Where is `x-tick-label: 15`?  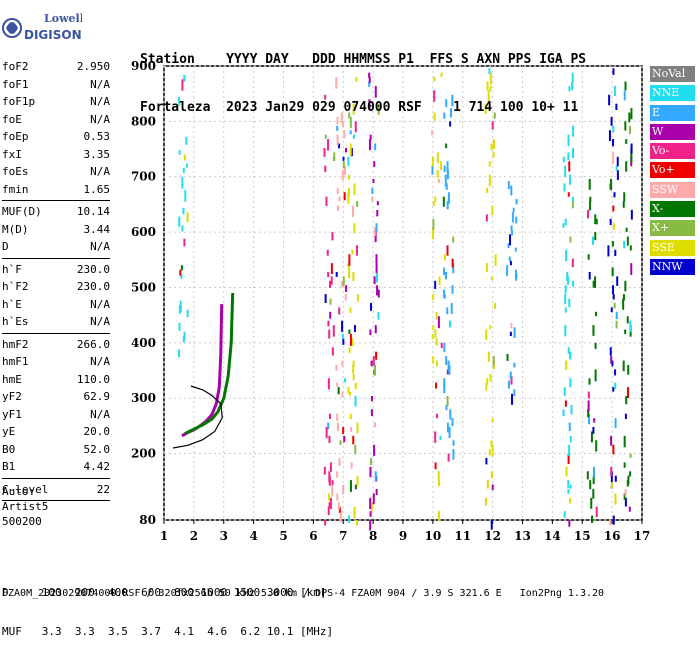 x-tick-label: 15 is located at coordinates (582, 536).